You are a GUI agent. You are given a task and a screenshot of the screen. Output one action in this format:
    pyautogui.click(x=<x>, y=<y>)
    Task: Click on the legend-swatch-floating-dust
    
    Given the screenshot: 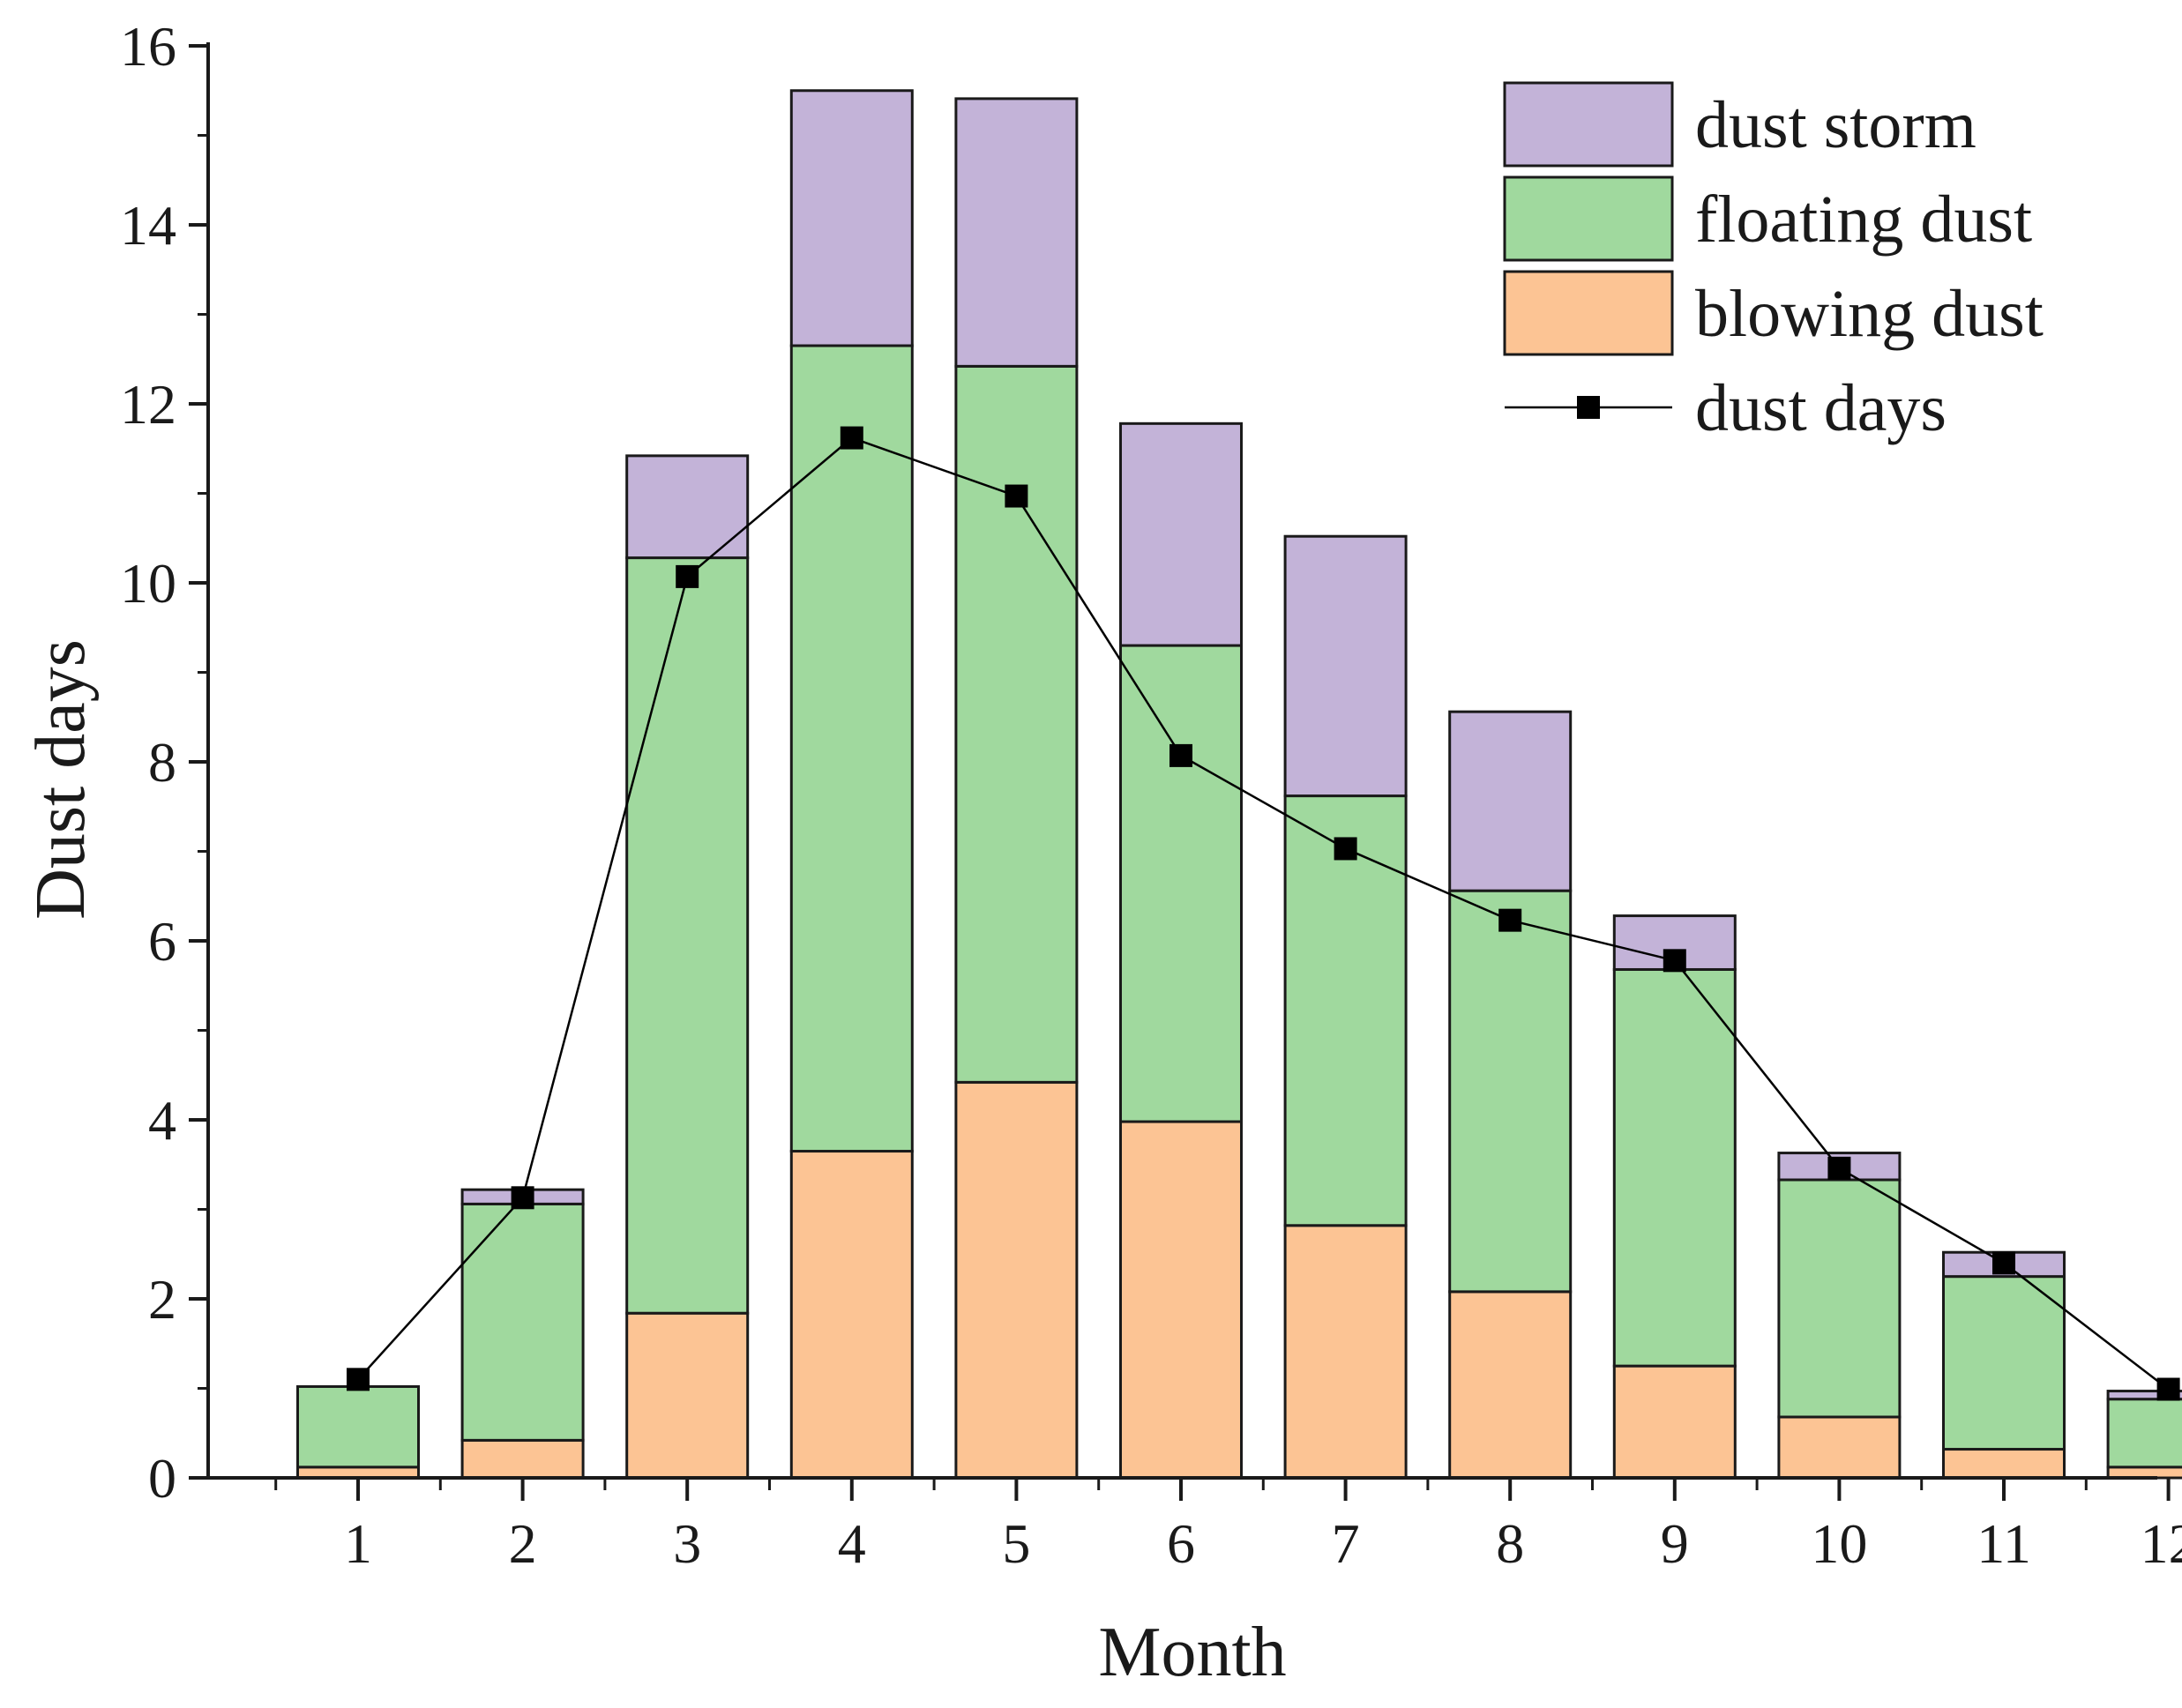 What is the action you would take?
    pyautogui.click(x=1589, y=218)
    